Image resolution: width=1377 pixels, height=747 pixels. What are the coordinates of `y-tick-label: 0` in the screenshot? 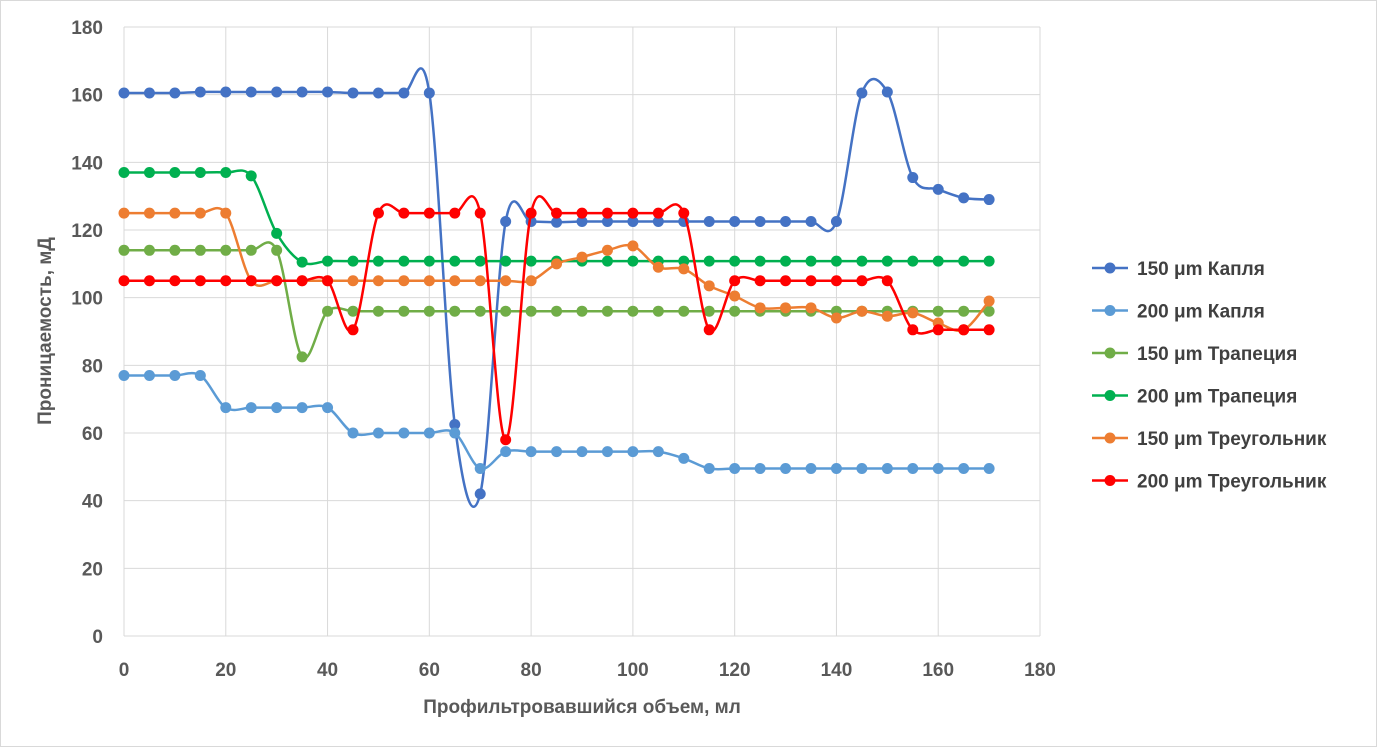 It's located at (97, 637).